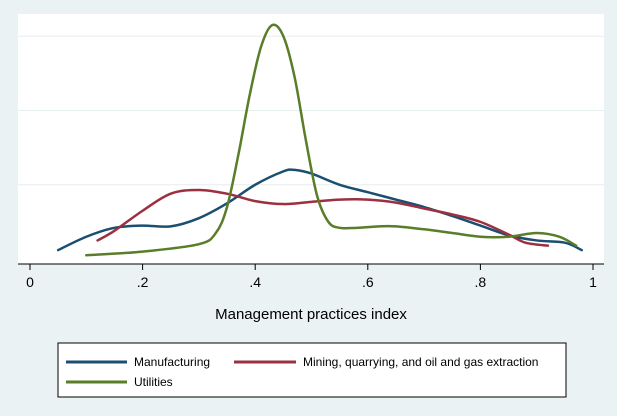 The width and height of the screenshot is (617, 416). Describe the element at coordinates (481, 282) in the screenshot. I see `x-tick-label-4: .8` at that location.